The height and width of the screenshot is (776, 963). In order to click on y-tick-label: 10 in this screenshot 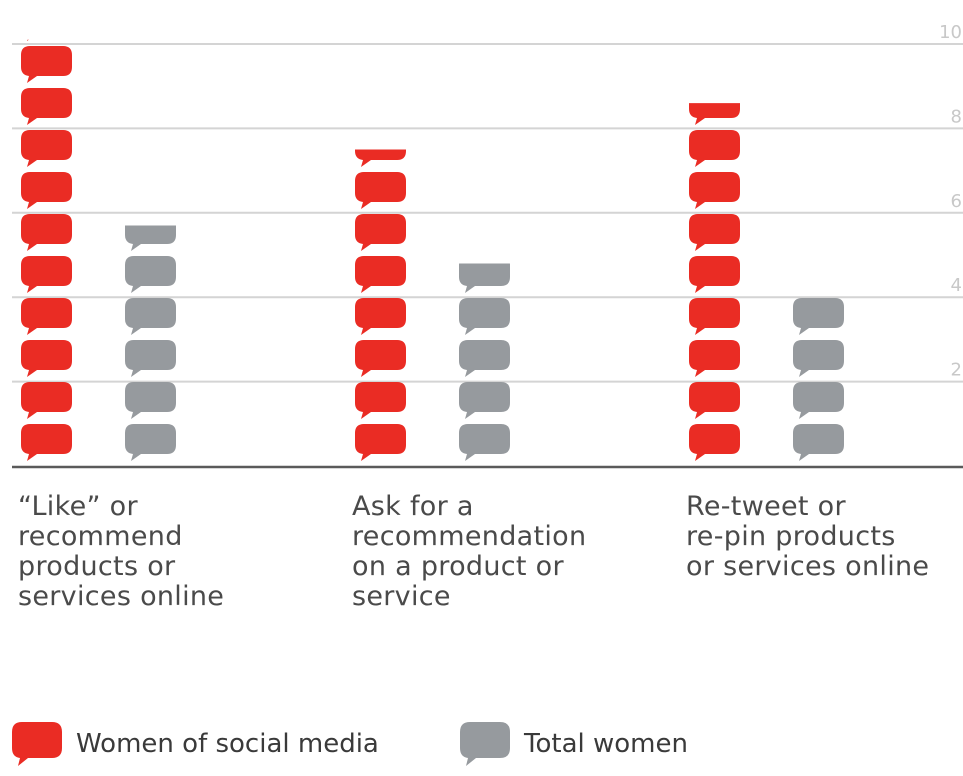, I will do `click(950, 32)`.